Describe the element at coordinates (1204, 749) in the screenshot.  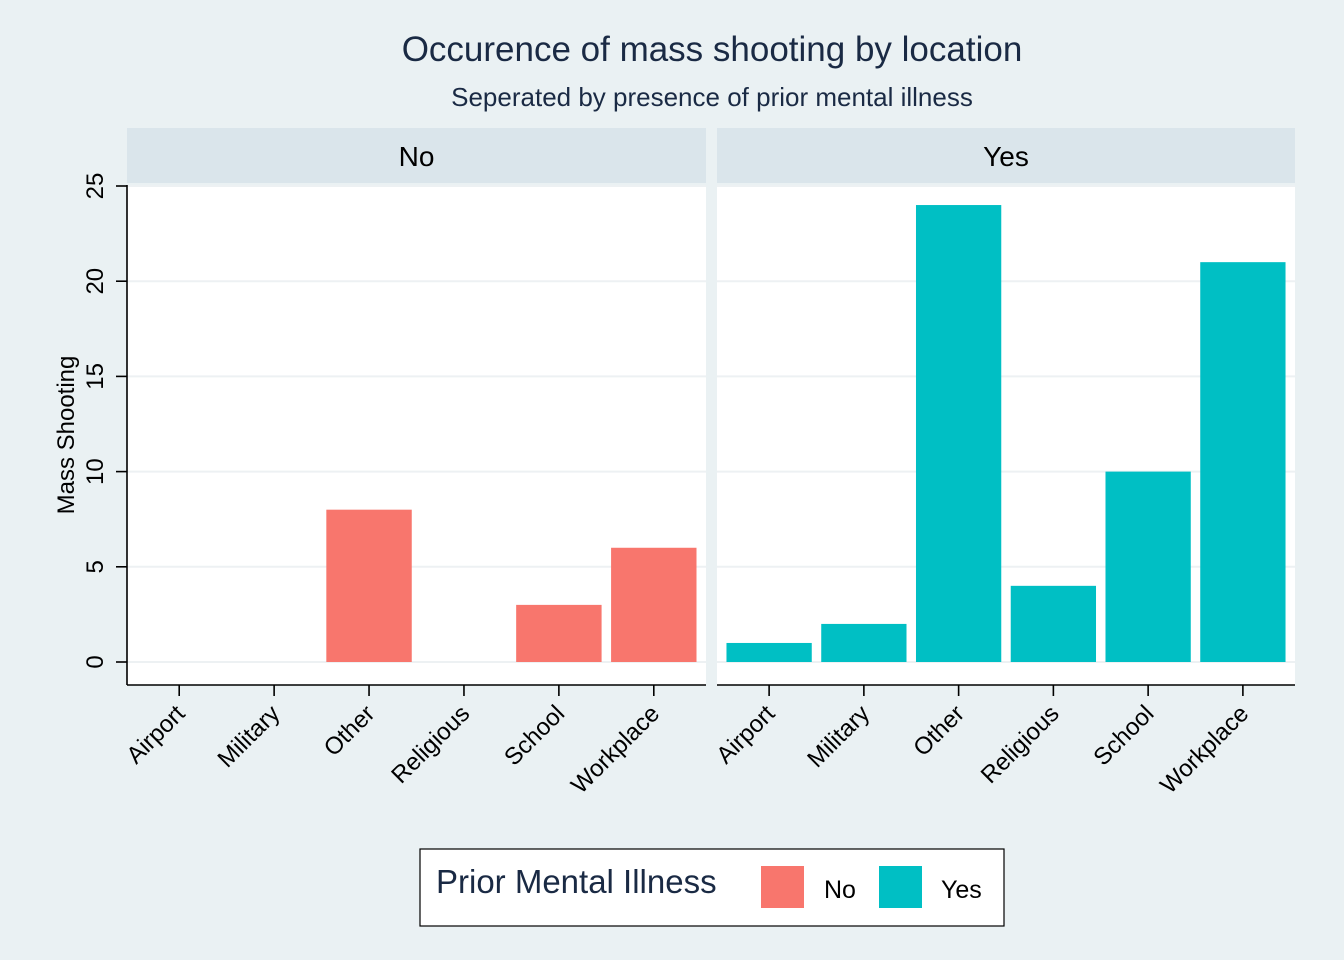
I see `x-tick-label-yes-workplace: Workplace` at that location.